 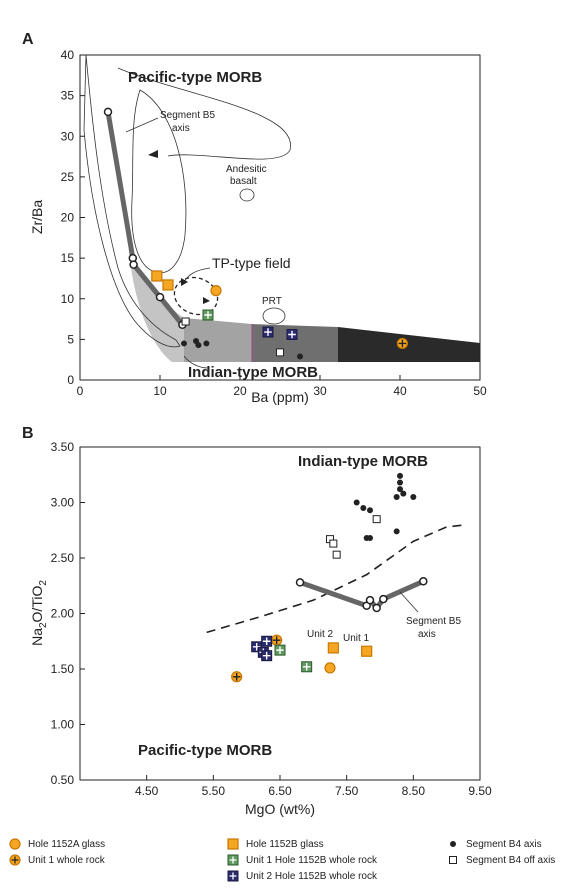 I want to click on panel-b-label: B, so click(x=28, y=433).